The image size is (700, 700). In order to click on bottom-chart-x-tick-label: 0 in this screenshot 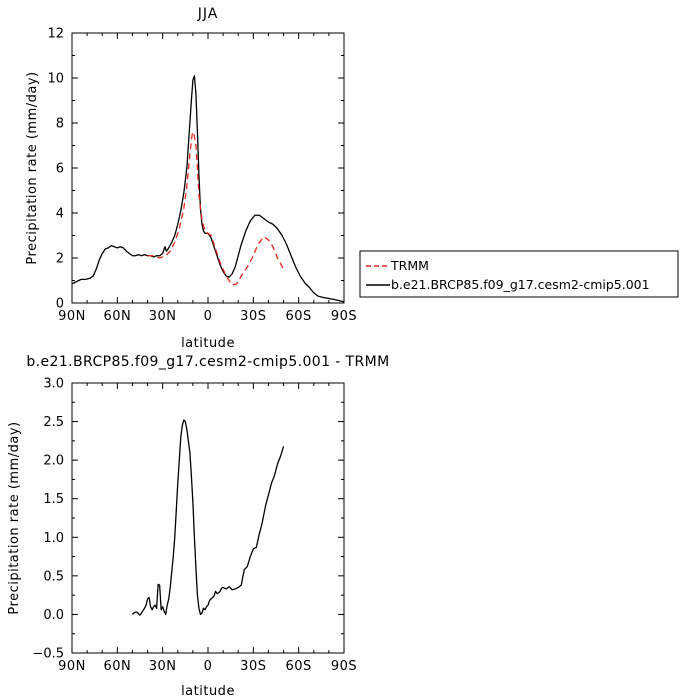, I will do `click(208, 666)`.